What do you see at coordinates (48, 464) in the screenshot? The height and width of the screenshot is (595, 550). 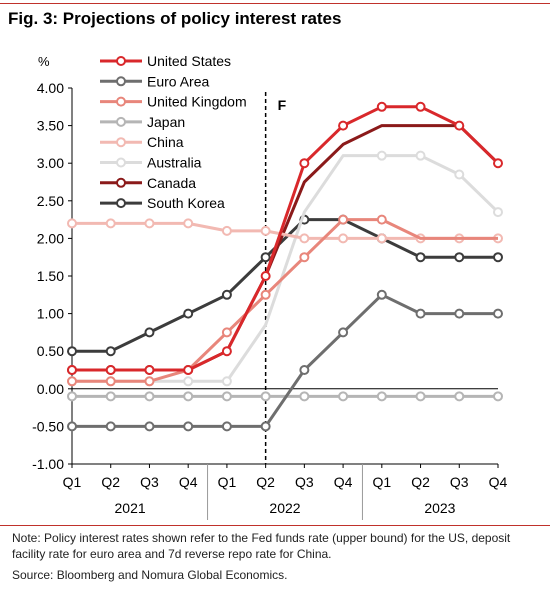 I see `y-tick-label: -1.00` at bounding box center [48, 464].